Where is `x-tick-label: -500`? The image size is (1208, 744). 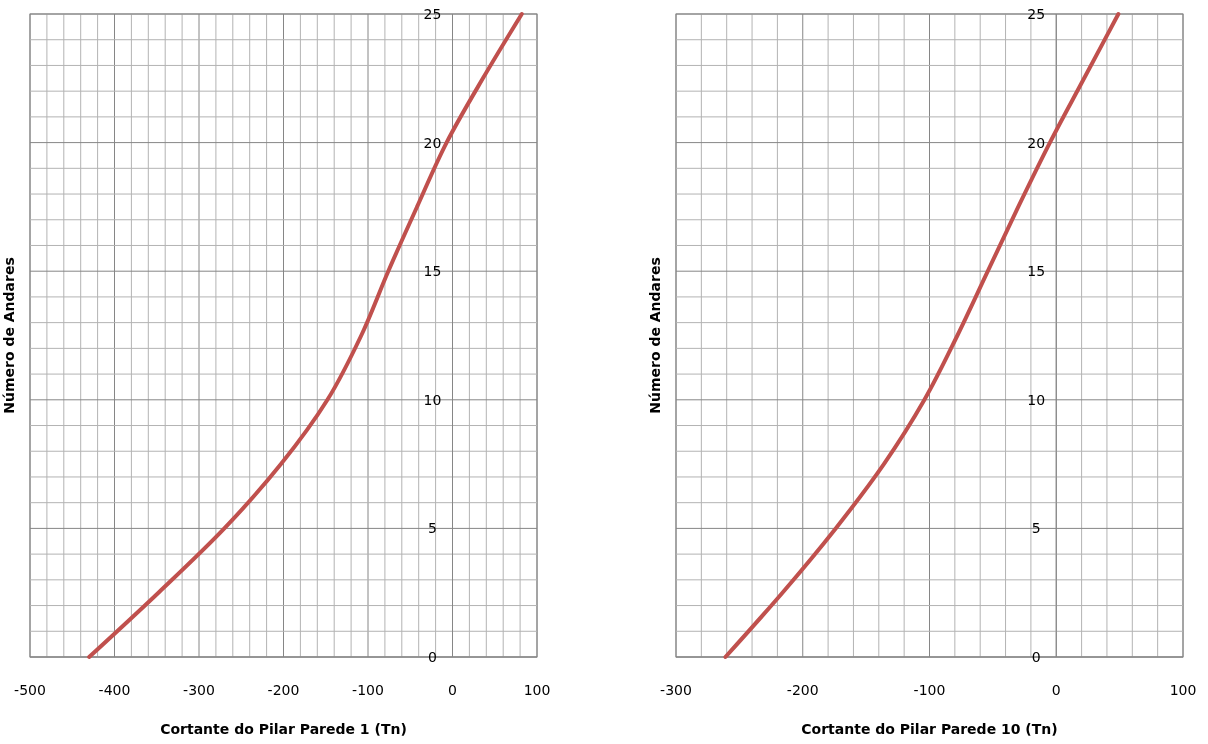 x-tick-label: -500 is located at coordinates (30, 690).